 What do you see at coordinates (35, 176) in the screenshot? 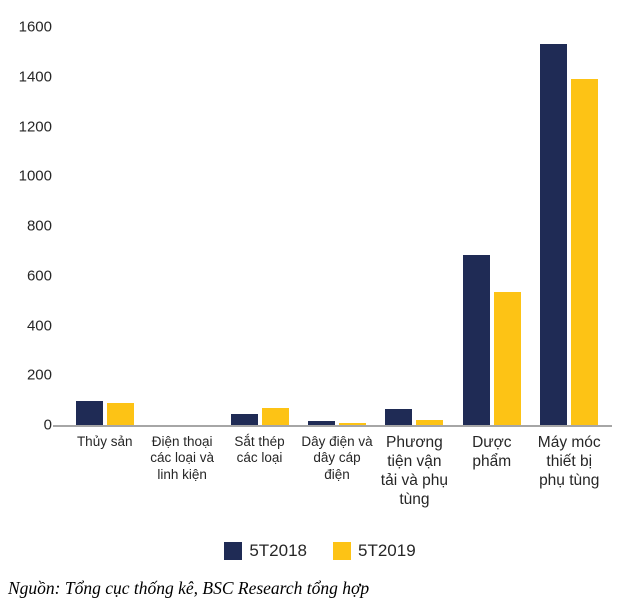
I see `y-tick-label: 1000` at bounding box center [35, 176].